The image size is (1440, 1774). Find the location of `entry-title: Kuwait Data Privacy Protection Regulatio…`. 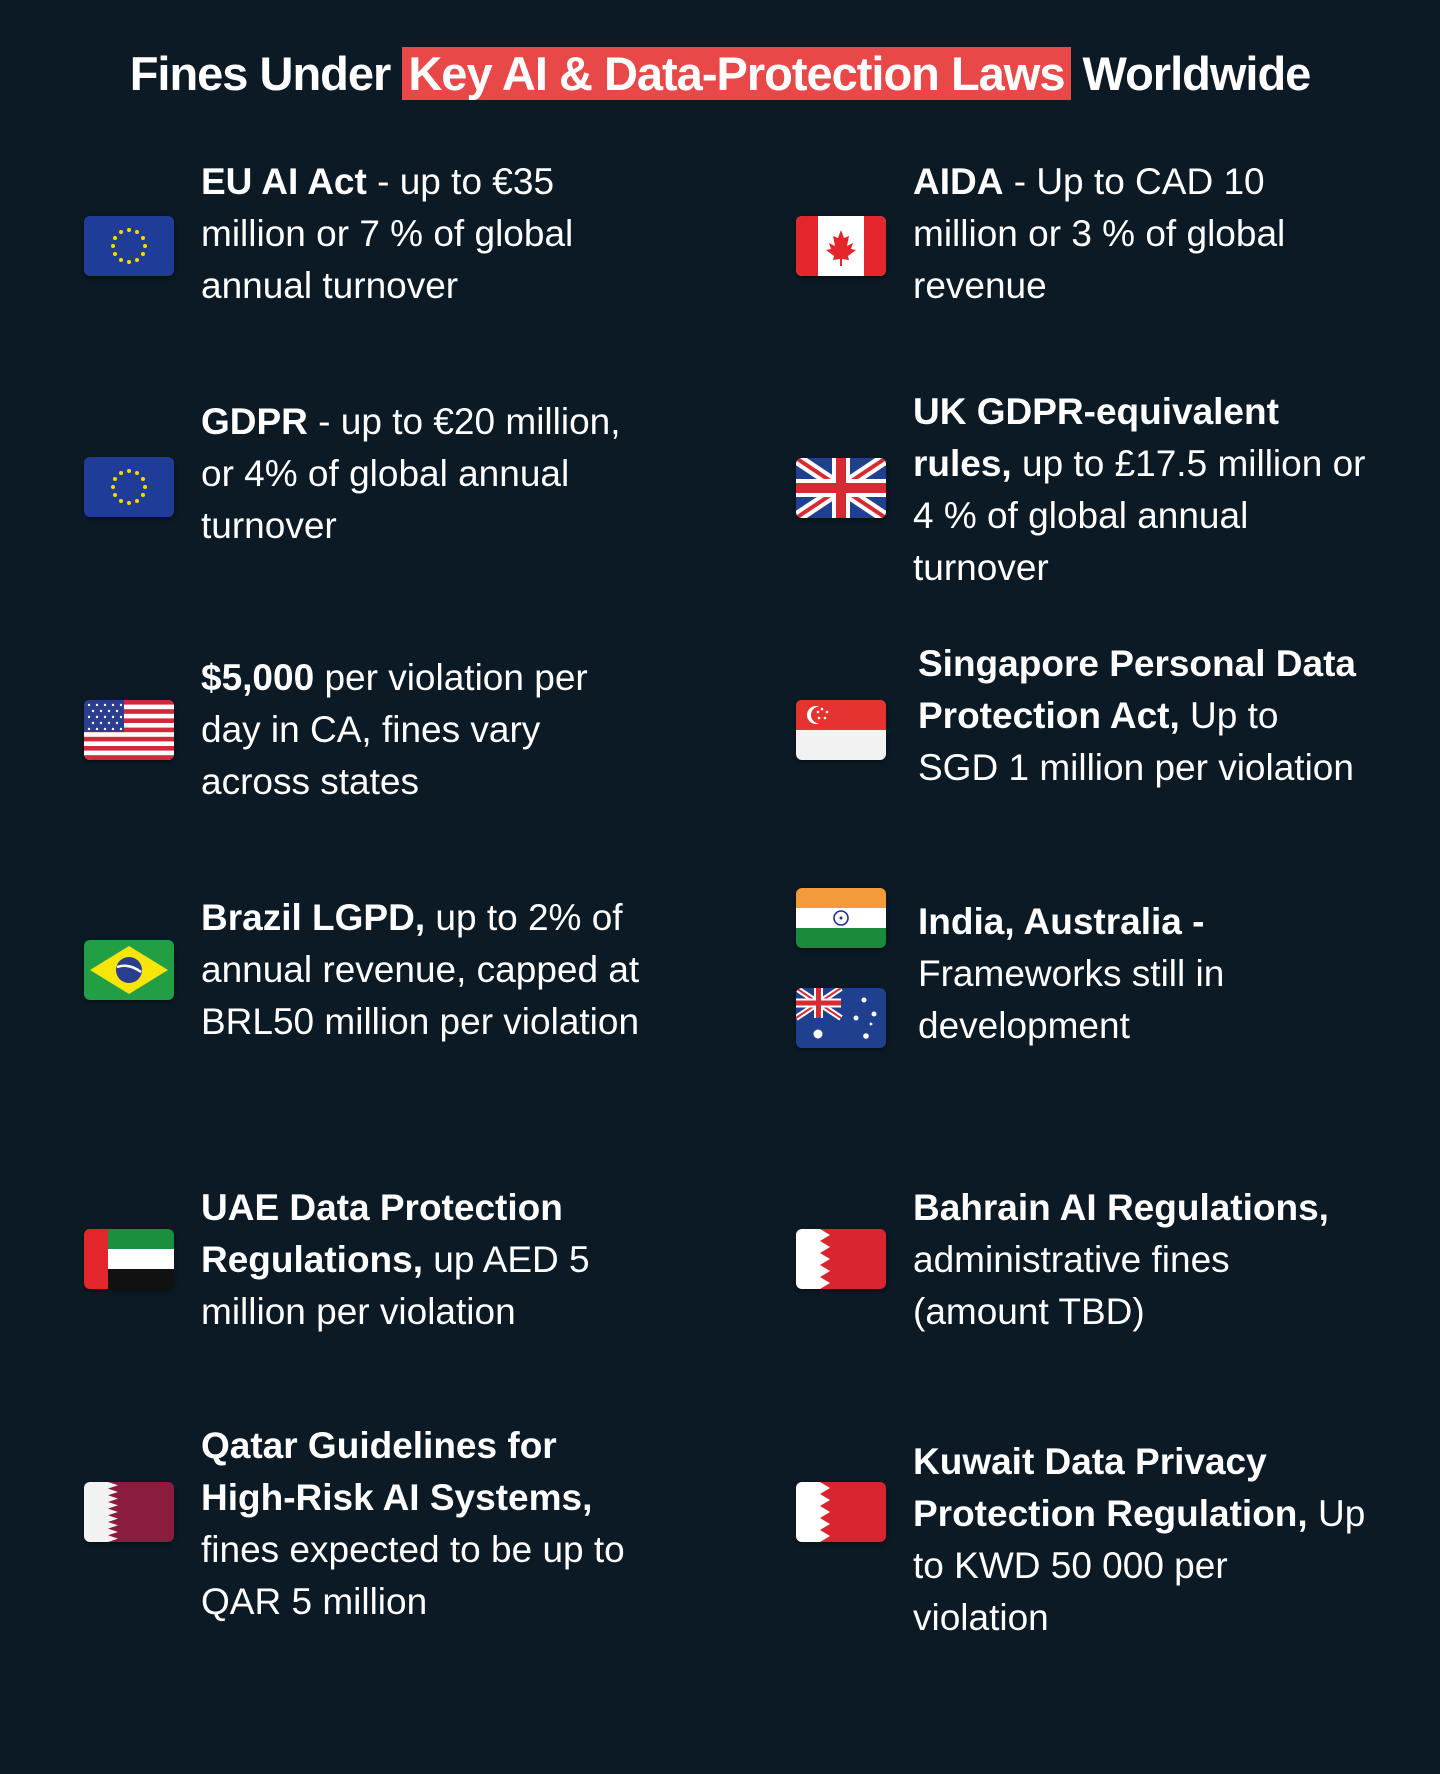

entry-title: Kuwait Data Privacy Protection Regulatio… is located at coordinates (1110, 1487).